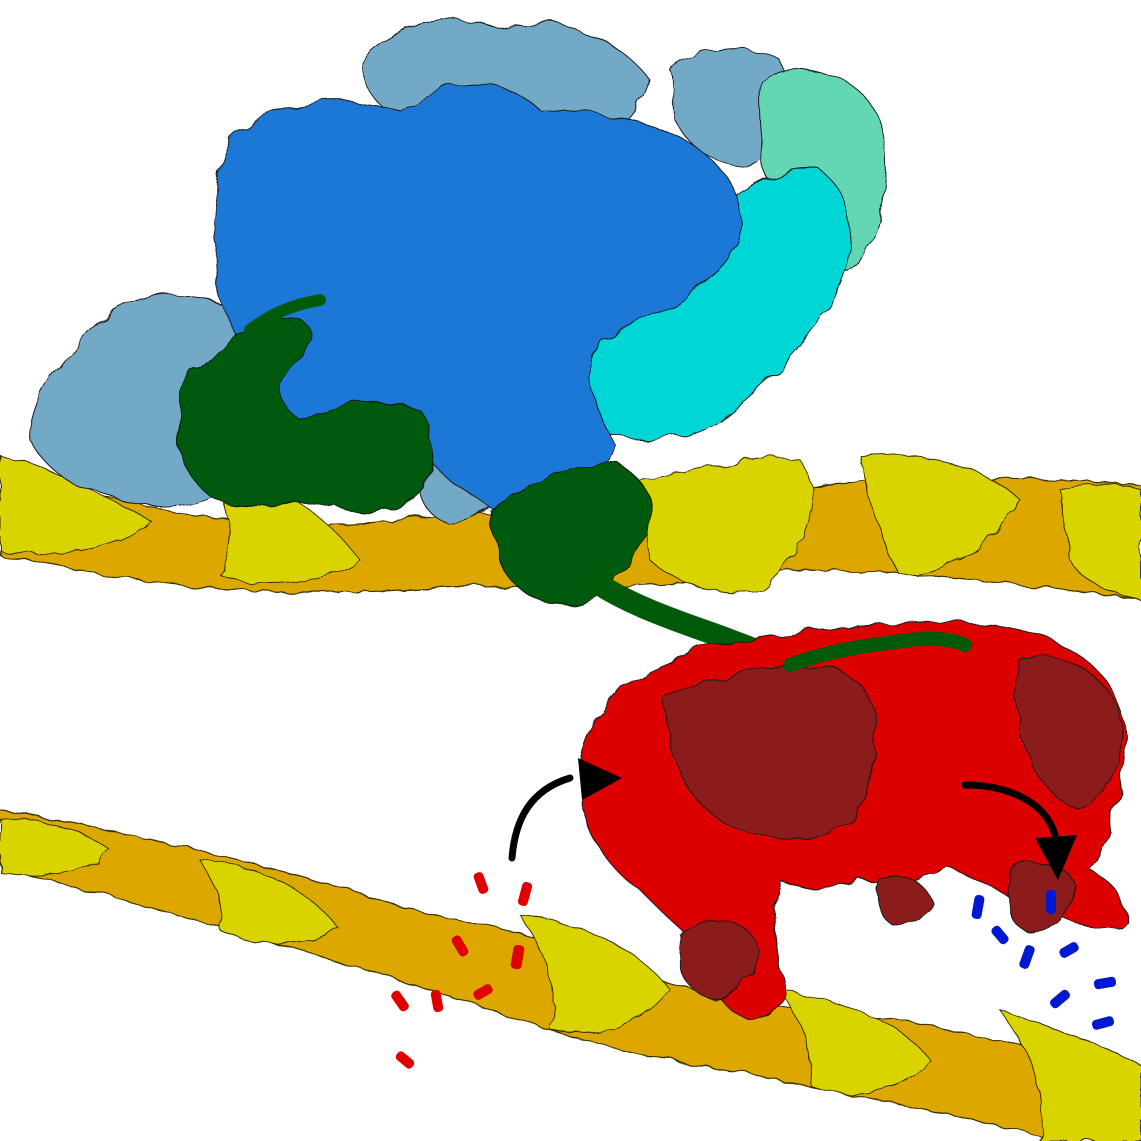  Describe the element at coordinates (462, 970) in the screenshot. I see `red-nucleotides` at that location.